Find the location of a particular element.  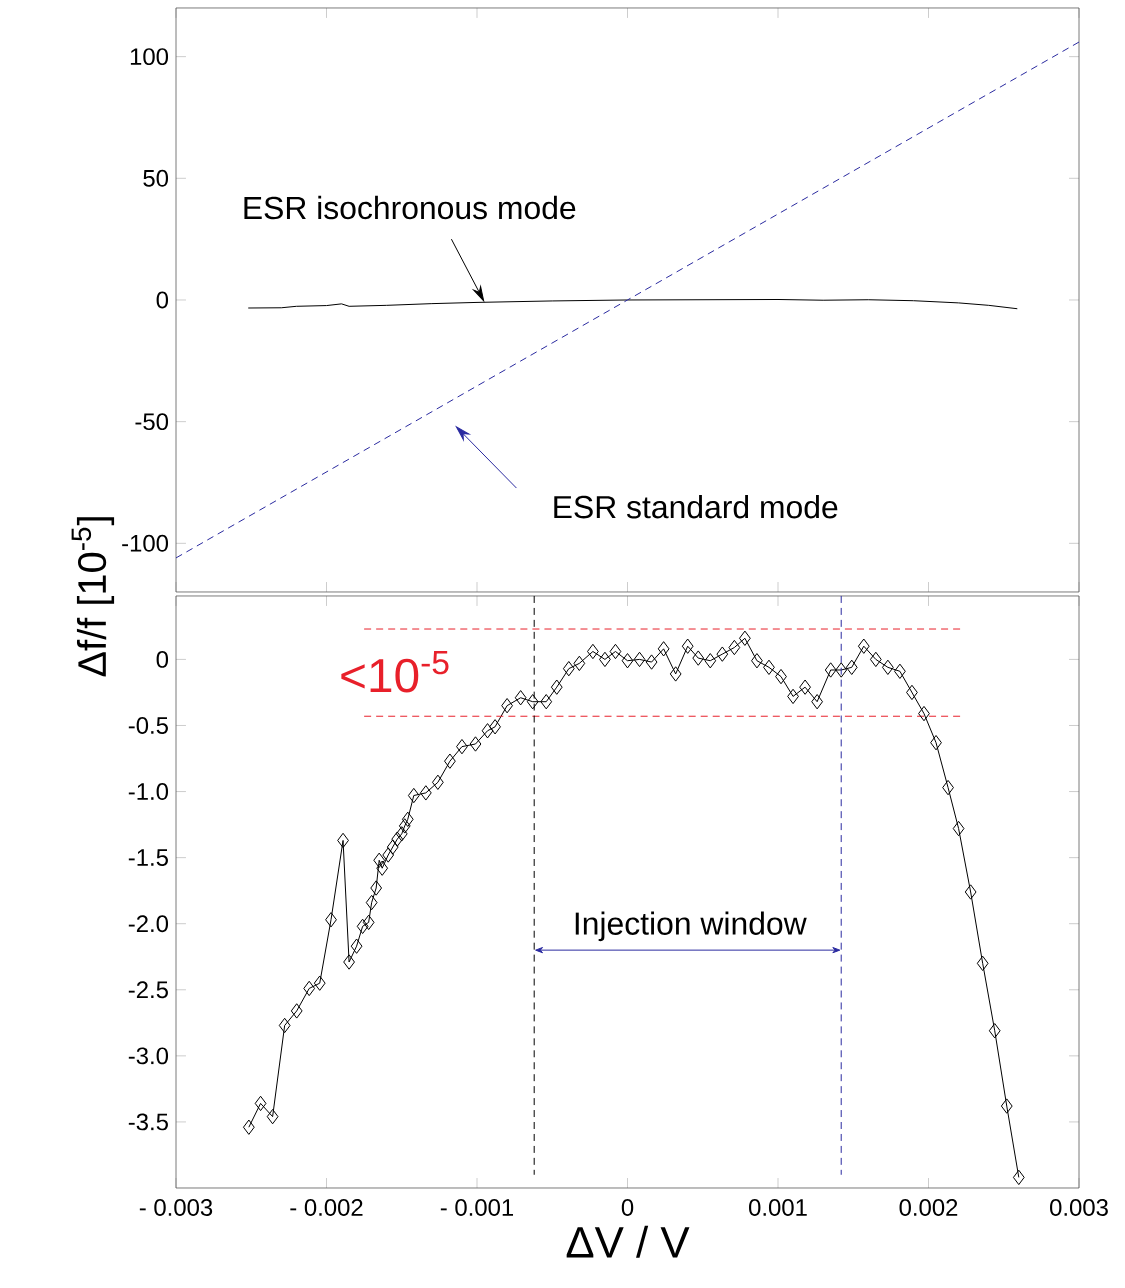

y-tick-label: -2.5 is located at coordinates (148, 990).